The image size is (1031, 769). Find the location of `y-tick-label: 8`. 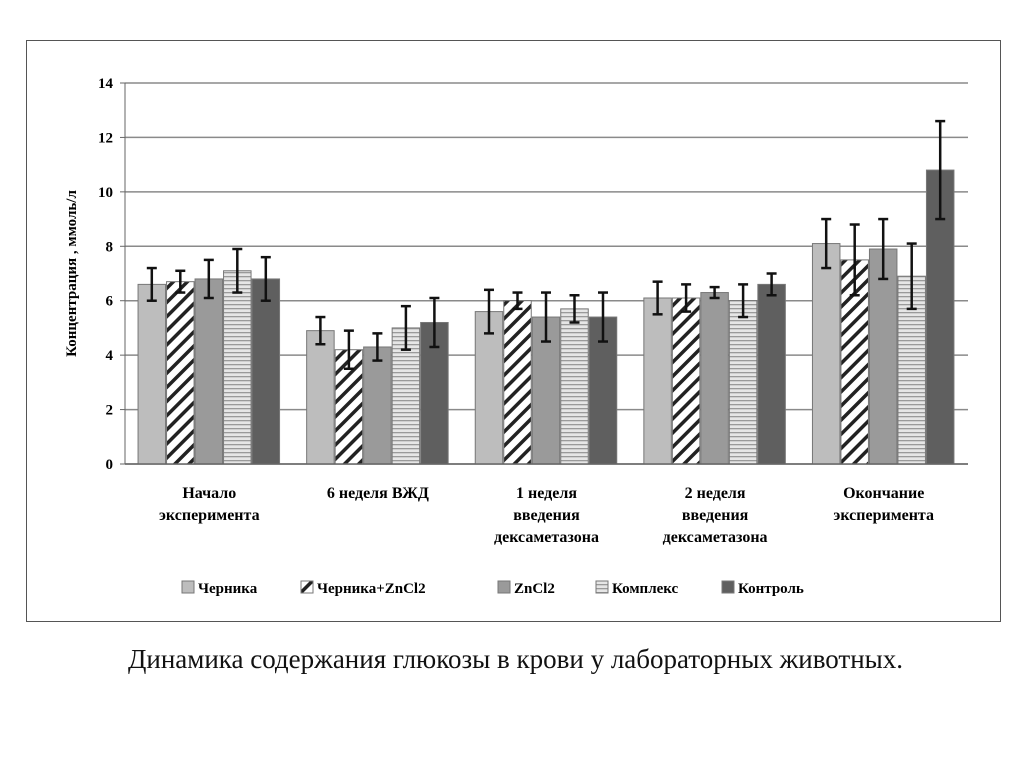

y-tick-label: 8 is located at coordinates (110, 247).